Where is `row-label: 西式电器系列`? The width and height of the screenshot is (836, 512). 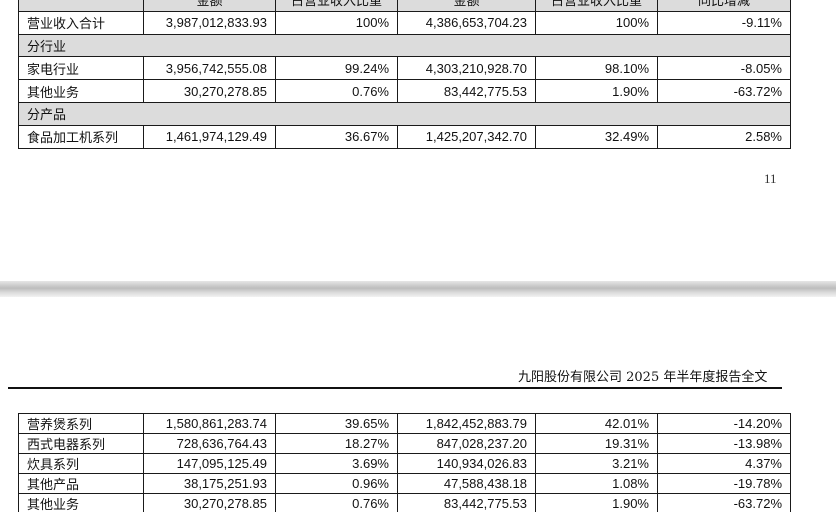
row-label: 西式电器系列 is located at coordinates (81, 443).